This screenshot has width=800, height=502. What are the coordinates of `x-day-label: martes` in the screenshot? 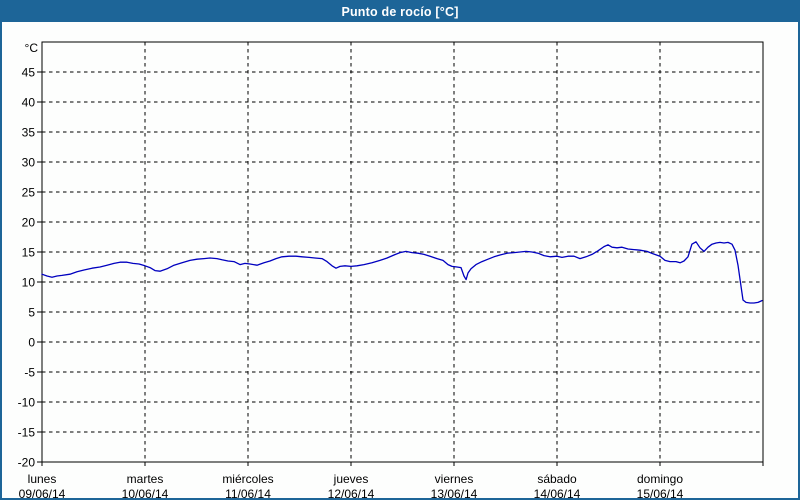 It's located at (145, 479).